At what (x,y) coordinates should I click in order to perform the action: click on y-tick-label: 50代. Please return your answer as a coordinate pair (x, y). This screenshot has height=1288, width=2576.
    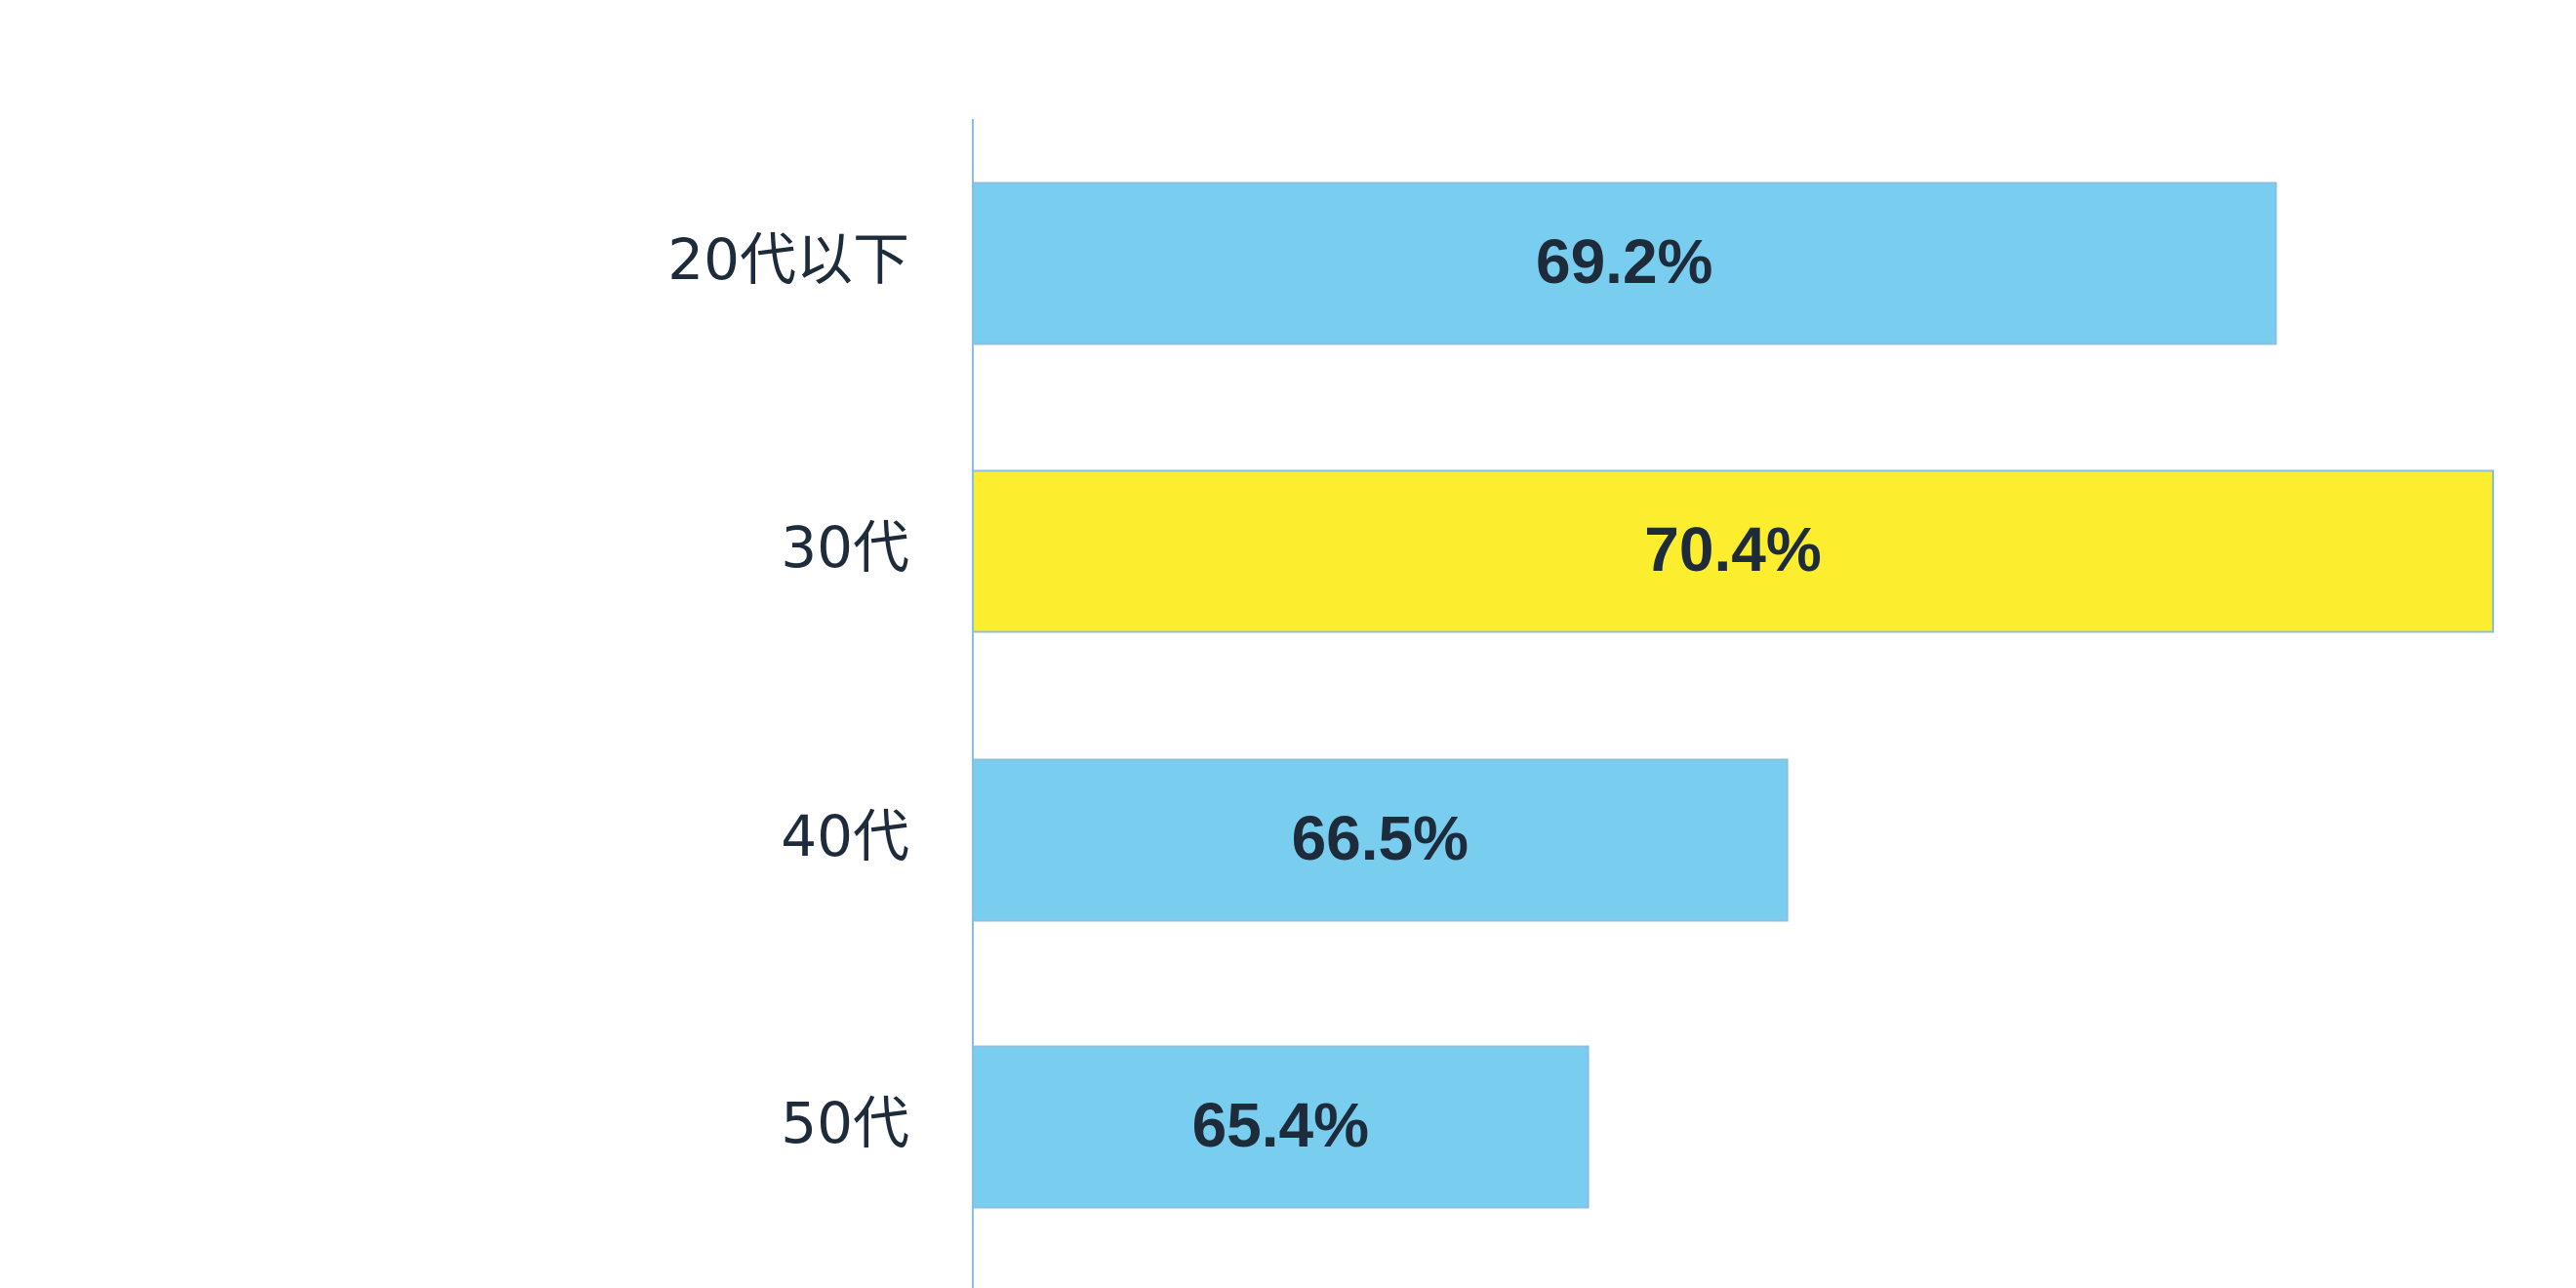
    Looking at the image, I should click on (845, 1123).